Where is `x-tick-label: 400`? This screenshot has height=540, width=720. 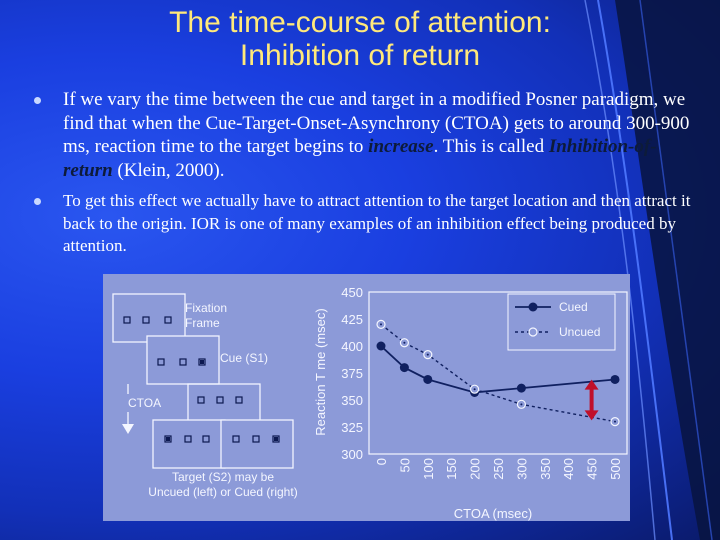 x-tick-label: 400 is located at coordinates (568, 469).